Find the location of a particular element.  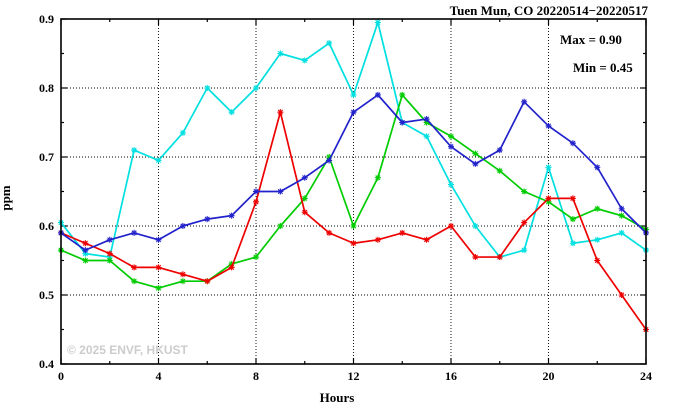

x-tick-label: 16 is located at coordinates (451, 376).